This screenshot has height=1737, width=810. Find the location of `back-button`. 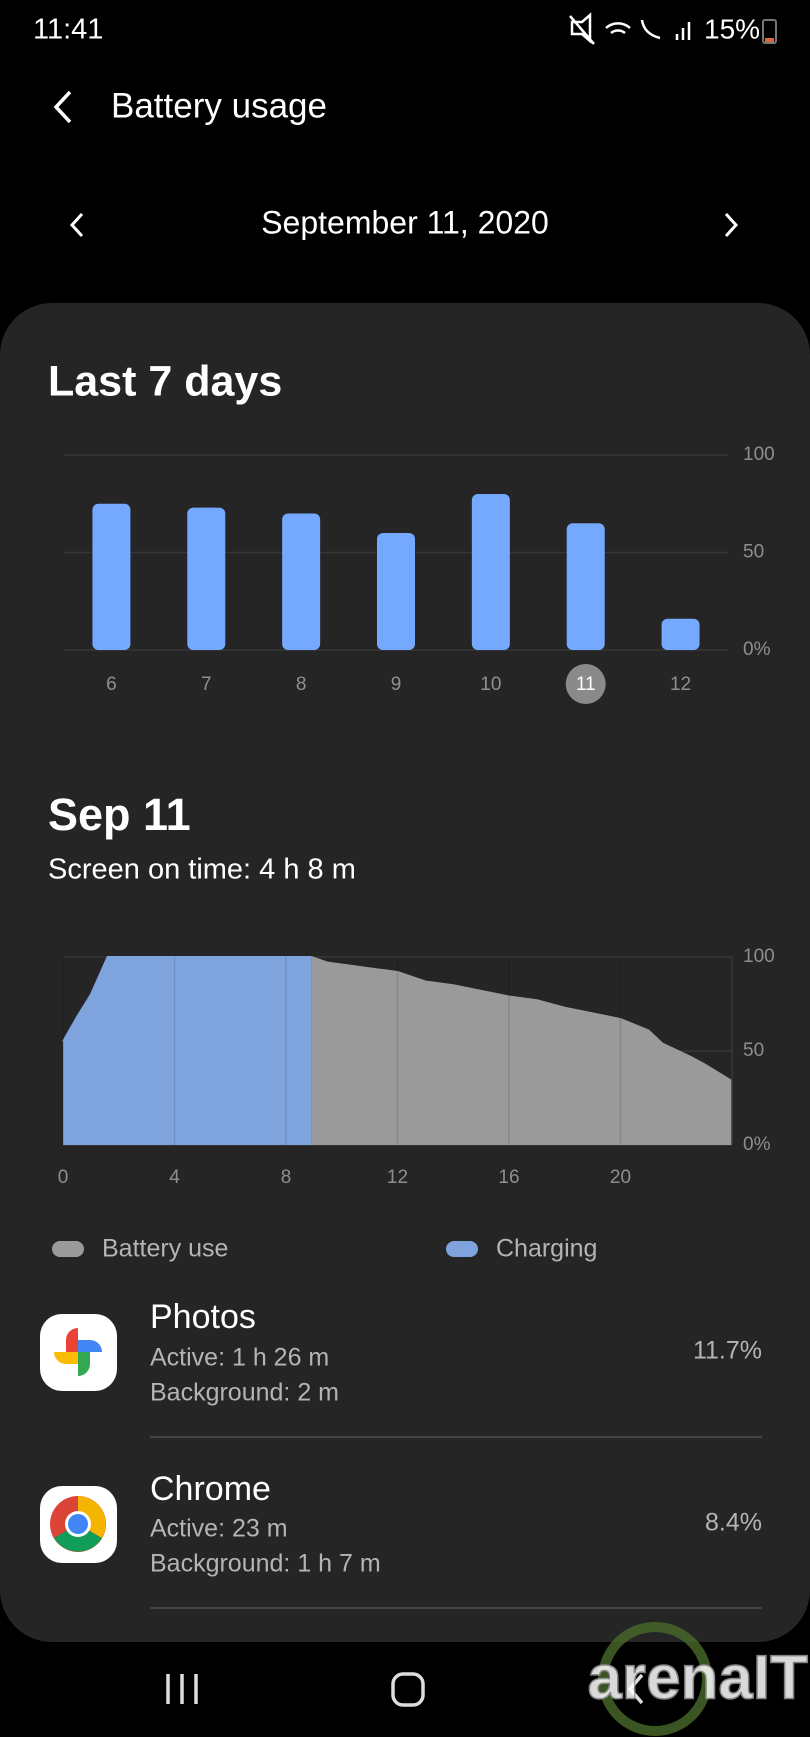

back-button is located at coordinates (62, 107).